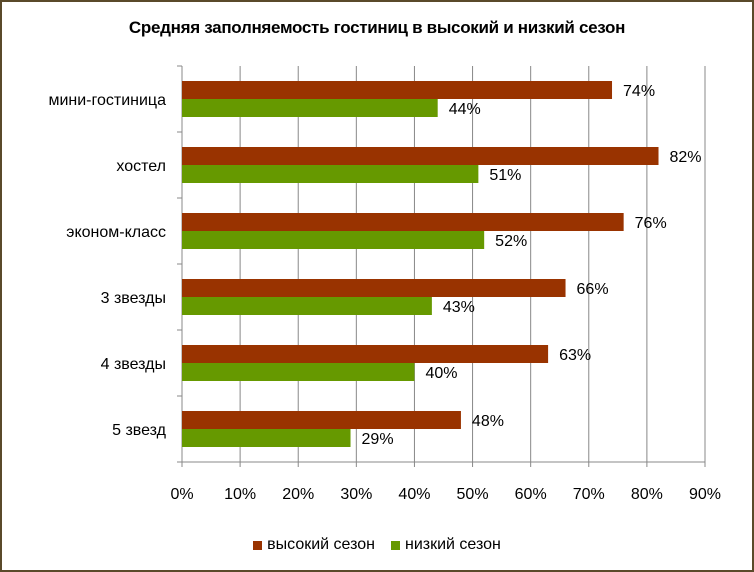 This screenshot has width=754, height=572. I want to click on value-label-1-4: 40%, so click(441, 373).